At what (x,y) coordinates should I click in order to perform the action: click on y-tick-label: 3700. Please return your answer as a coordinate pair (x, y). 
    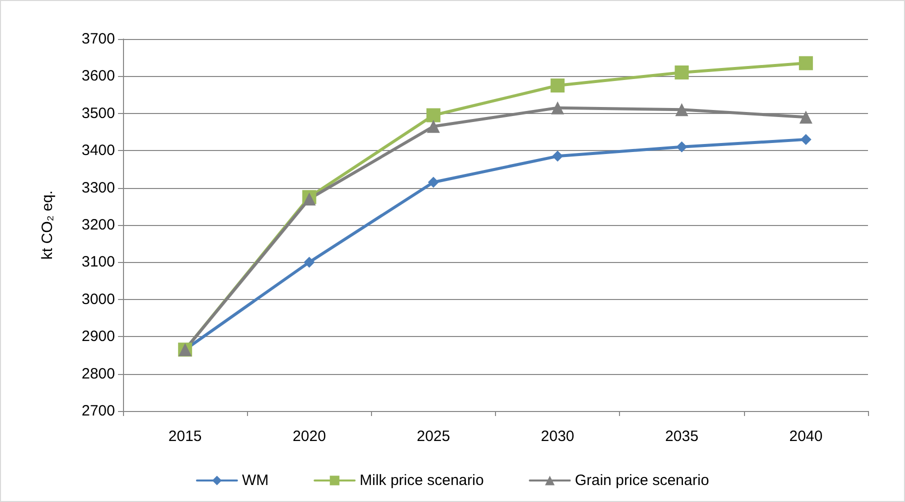
    Looking at the image, I should click on (98, 39).